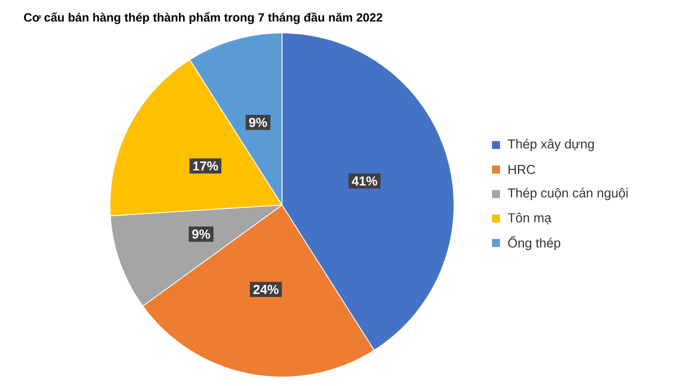  Describe the element at coordinates (203, 18) in the screenshot. I see `chart-title: Cơ cấu bán hàng thép thành phẩm trong 7 tháng đầu năm 2022` at that location.